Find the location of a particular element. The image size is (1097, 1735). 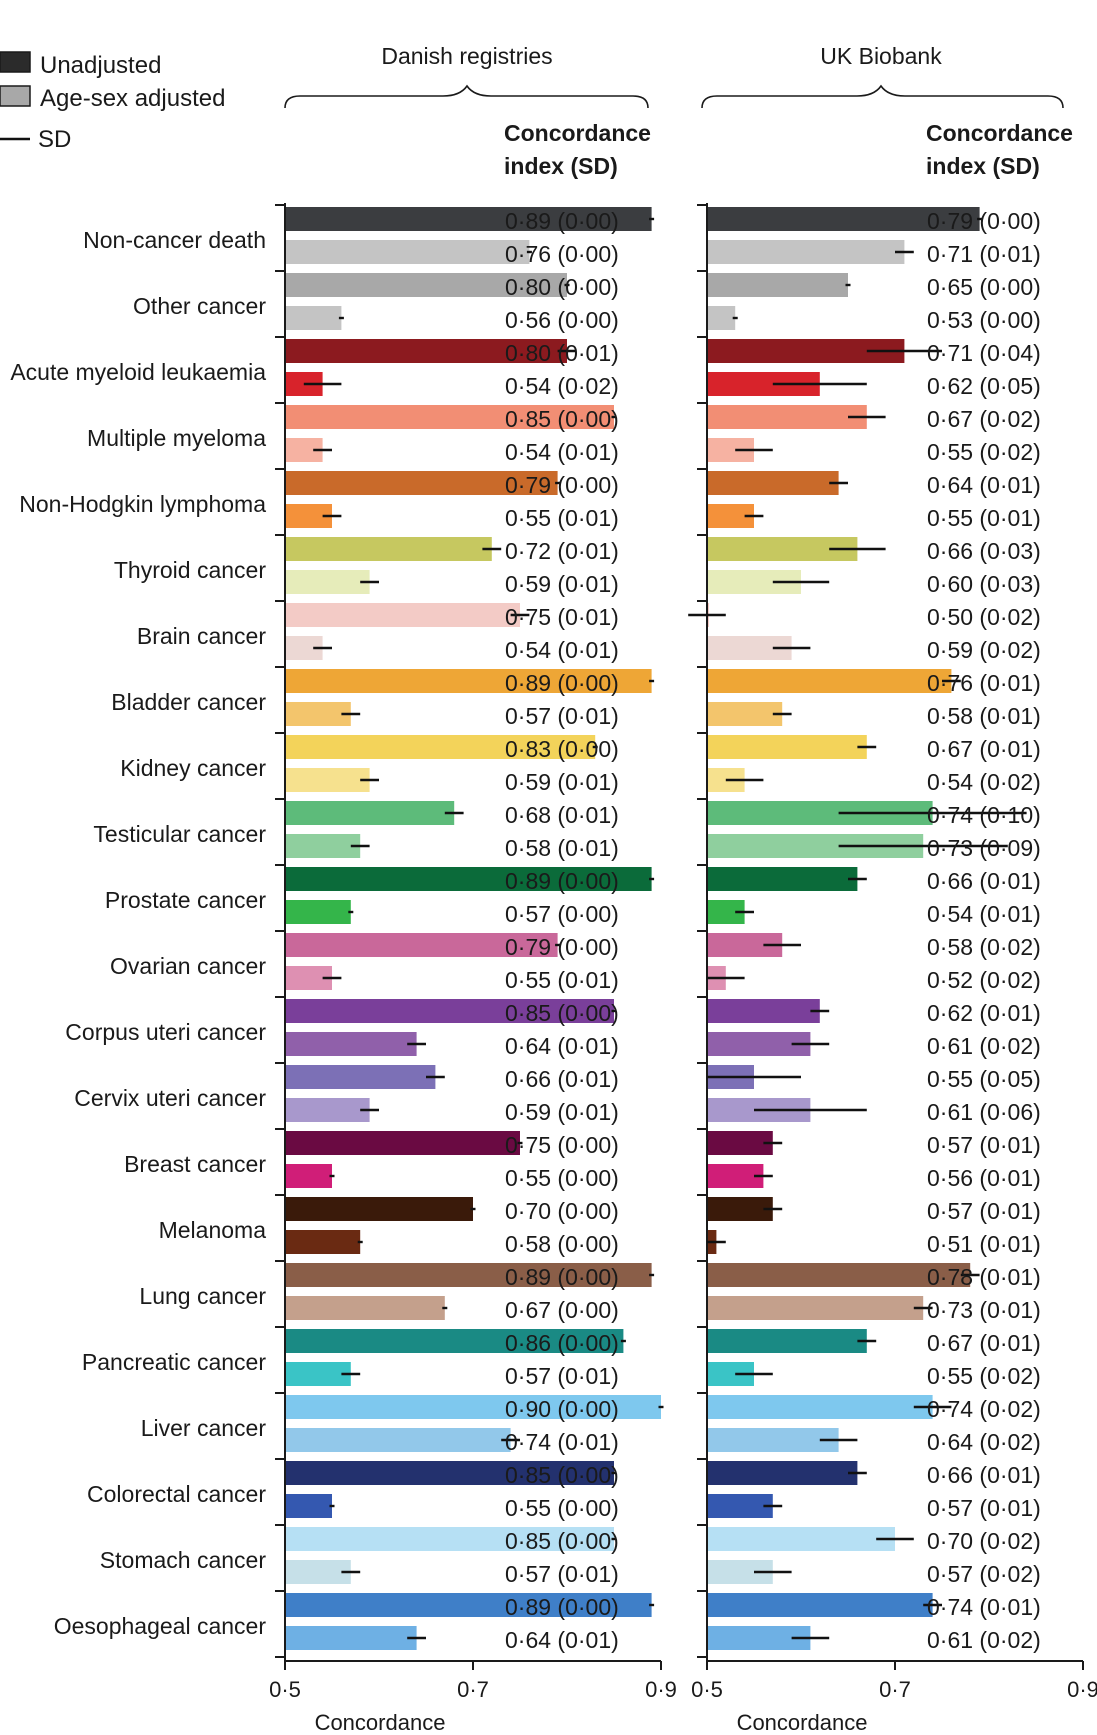

concordance-value-danish: 0·75 (0·00) is located at coordinates (562, 1145).